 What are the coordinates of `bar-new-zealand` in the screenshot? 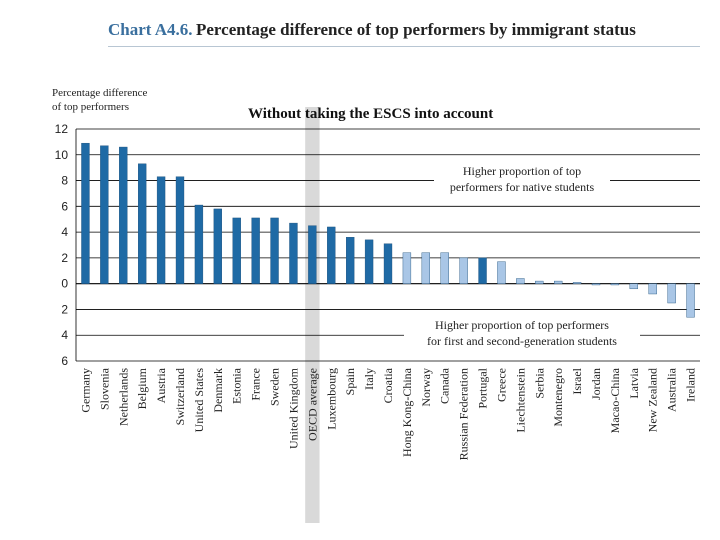 It's located at (652, 289).